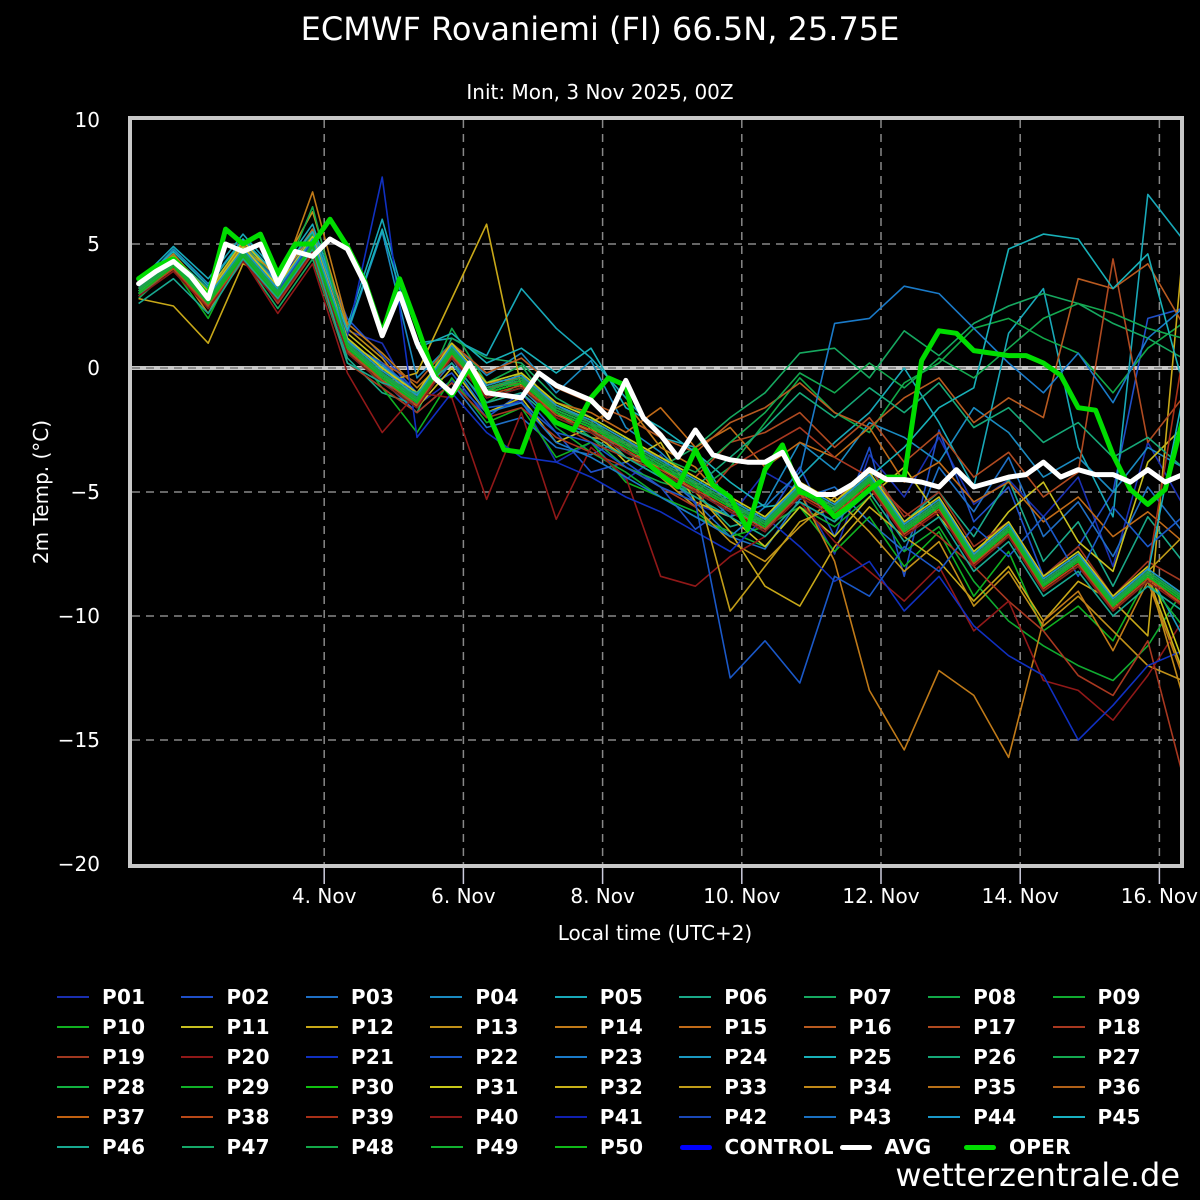 This screenshot has height=1200, width=1200. I want to click on legend-label: P08, so click(995, 997).